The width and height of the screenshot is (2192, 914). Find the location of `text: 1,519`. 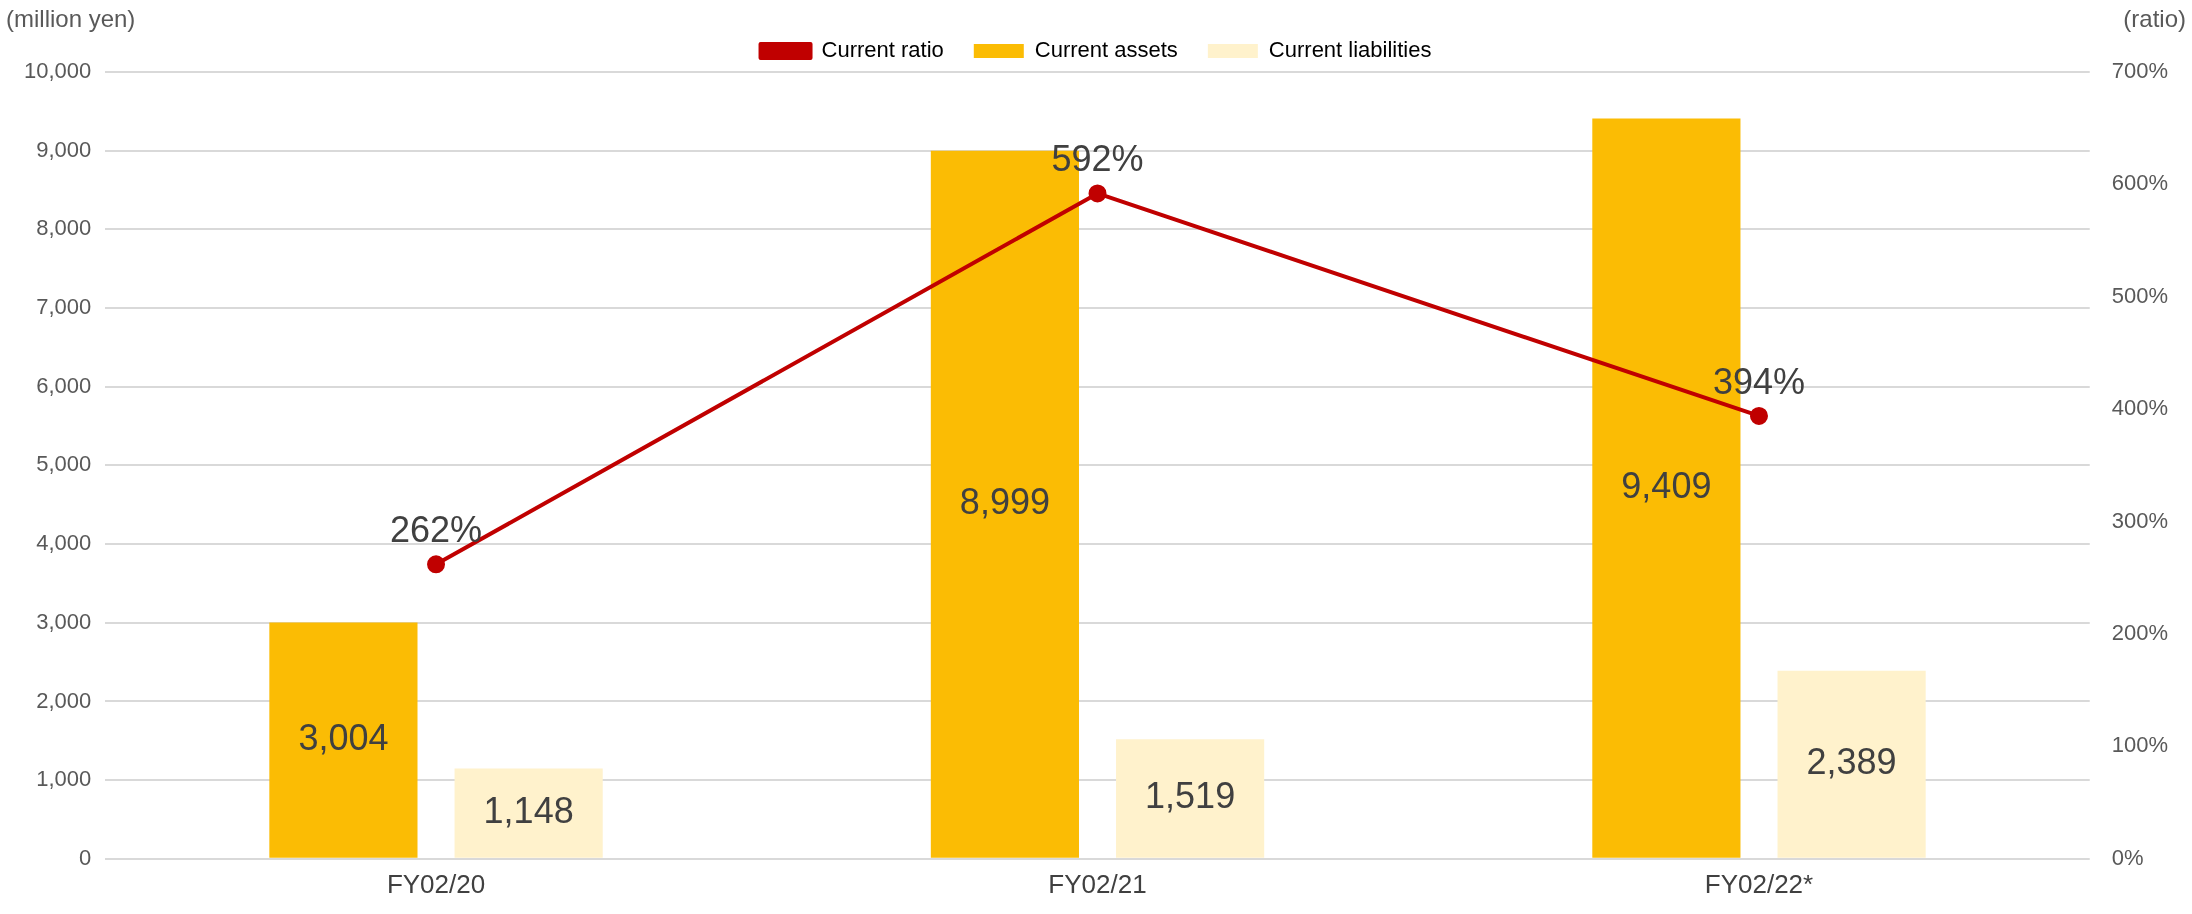

text: 1,519 is located at coordinates (1190, 796).